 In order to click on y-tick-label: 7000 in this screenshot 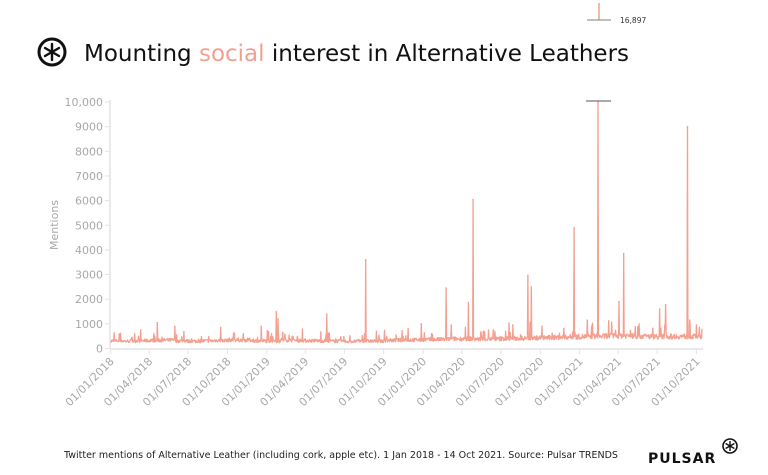, I will do `click(89, 176)`.